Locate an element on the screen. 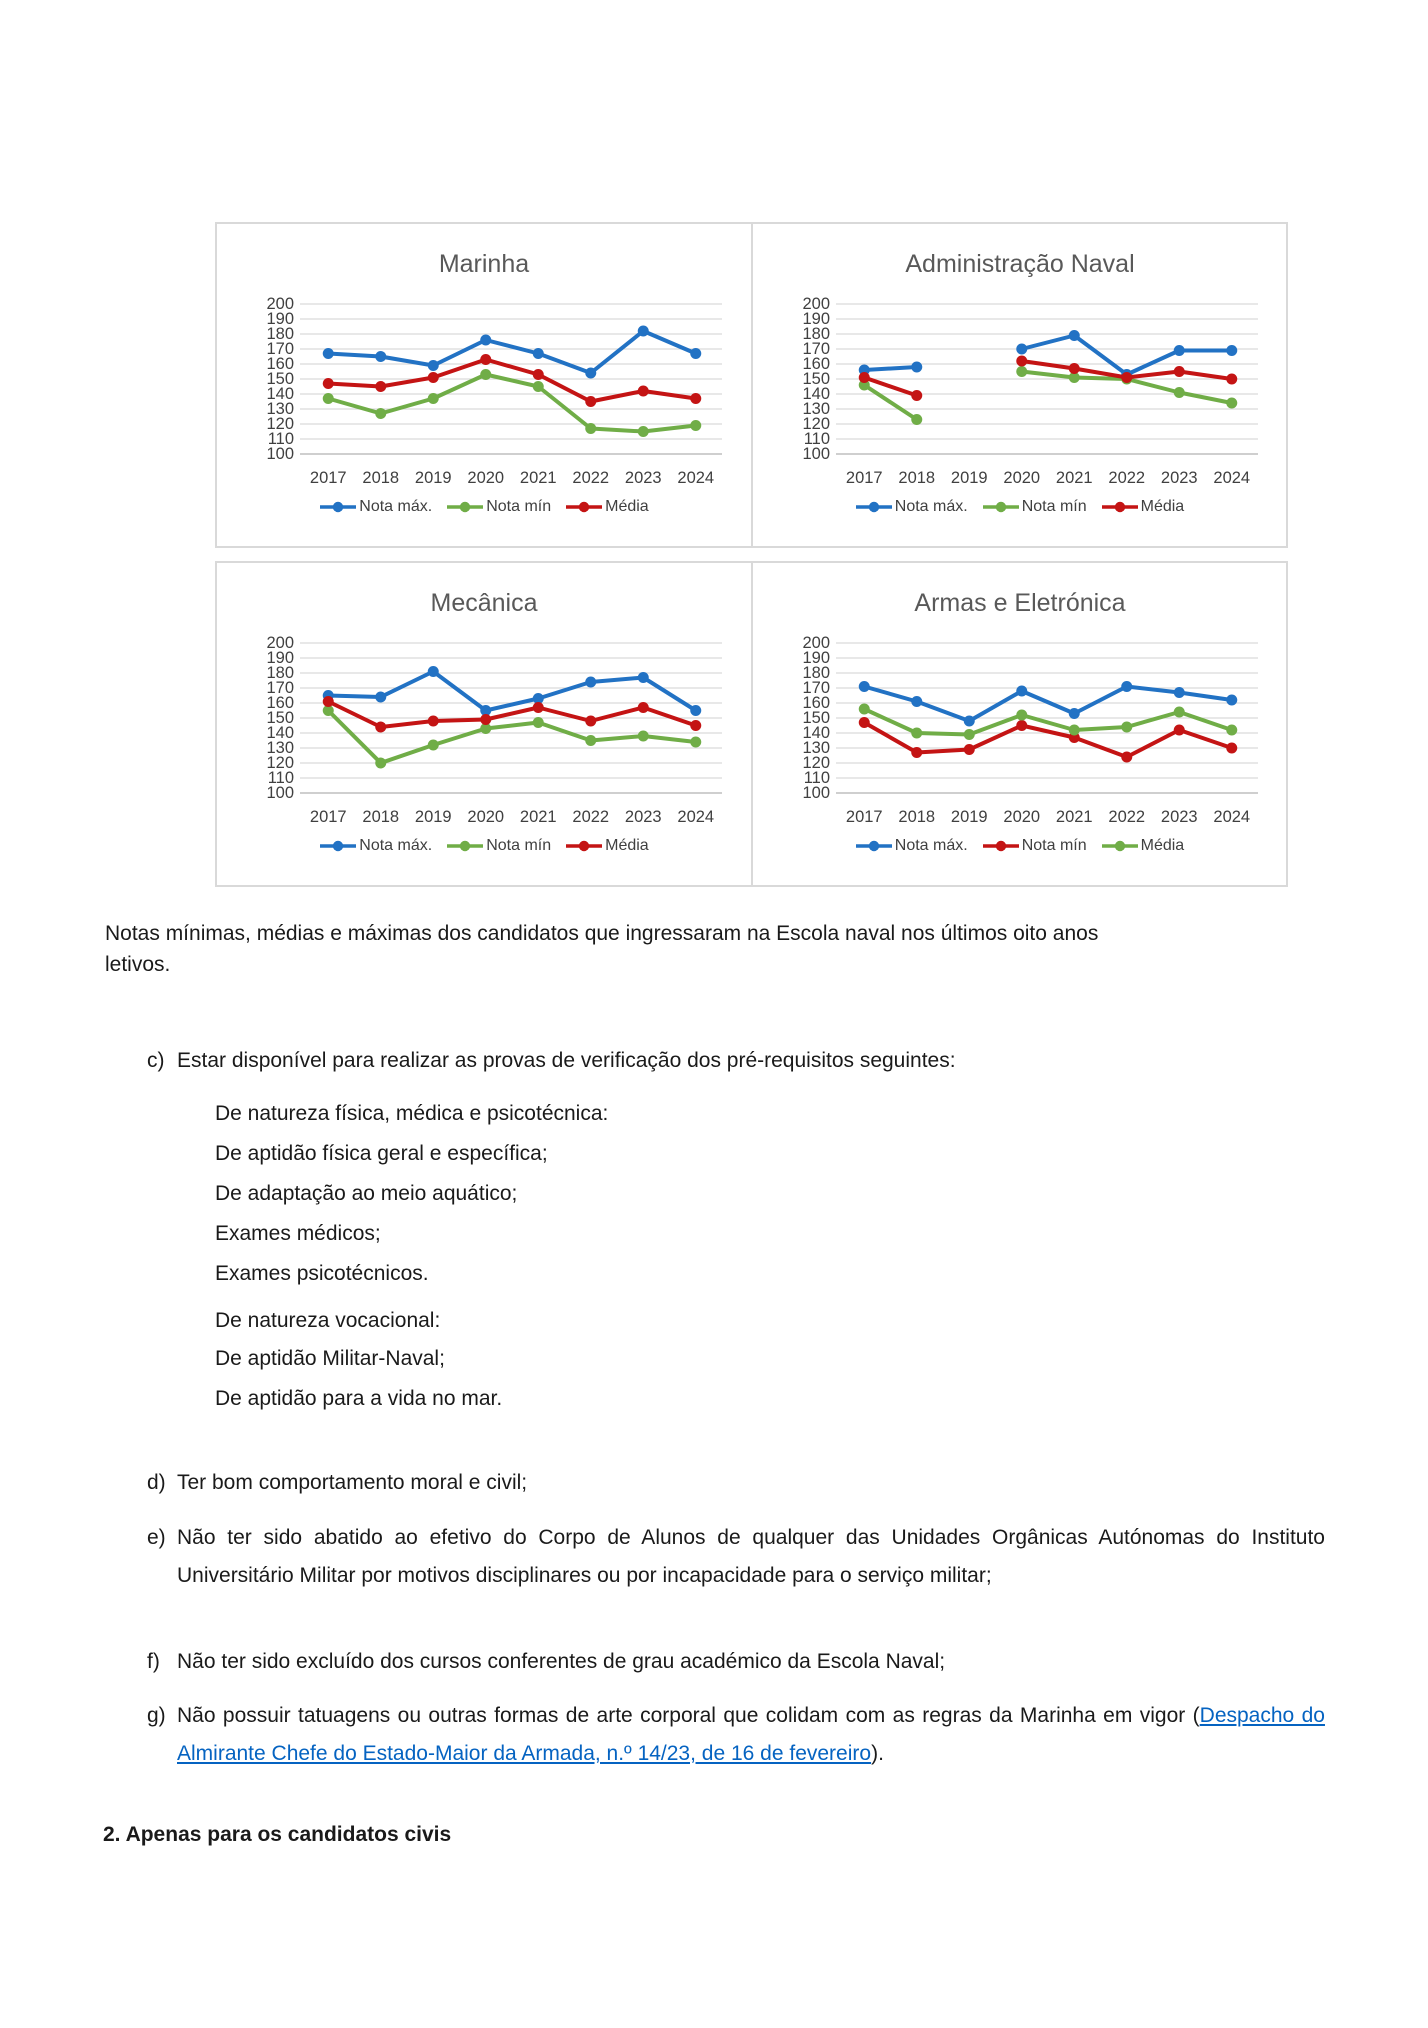 This screenshot has width=1428, height=2028. chart-title: Armas e Eletrónica is located at coordinates (1019, 603).